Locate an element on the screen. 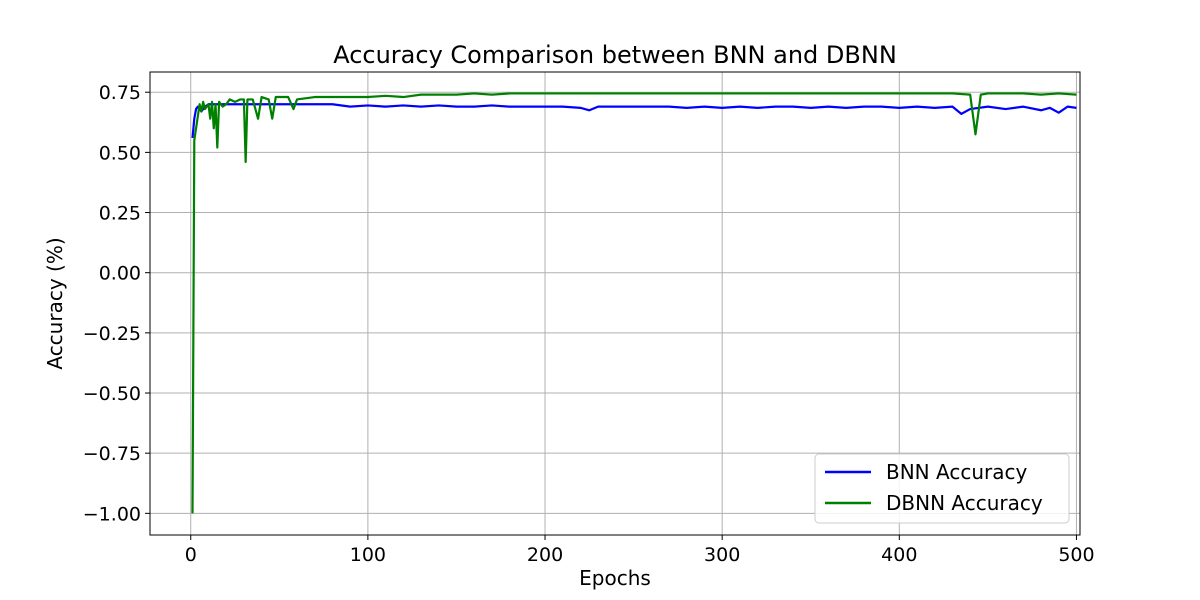  y-tick-label: −1.00 is located at coordinates (112, 514).